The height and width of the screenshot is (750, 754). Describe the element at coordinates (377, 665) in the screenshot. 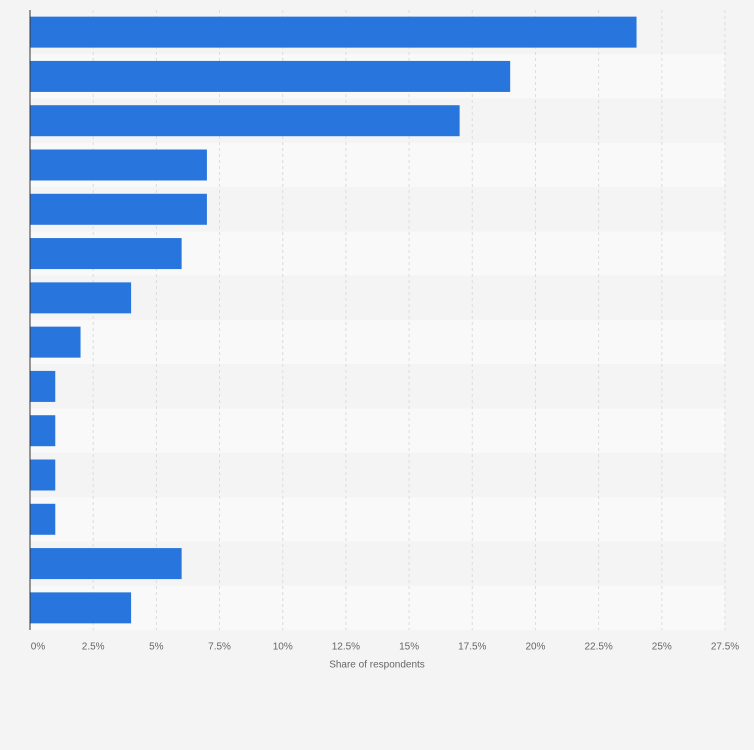

I see `x-axis-label: Share of respondents` at that location.